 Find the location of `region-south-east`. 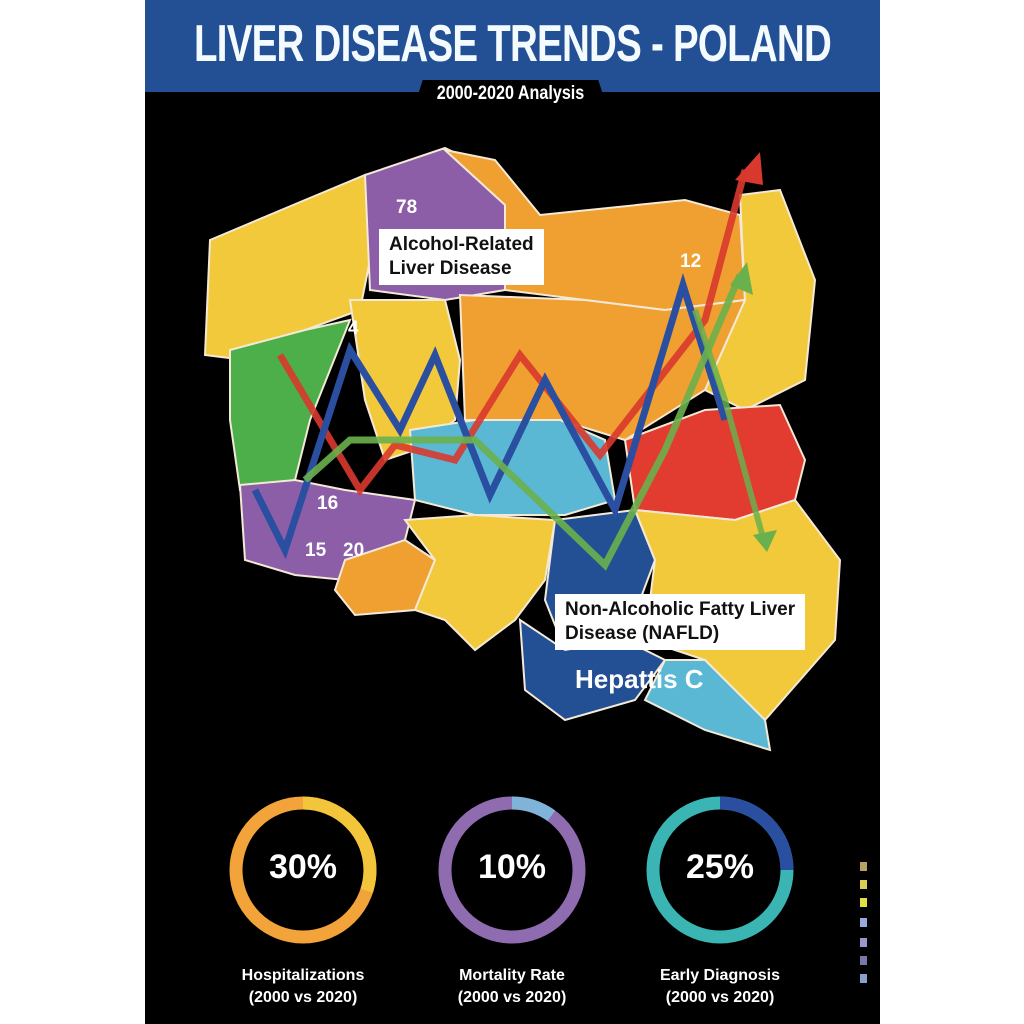

region-south-east is located at coordinates (707, 705).